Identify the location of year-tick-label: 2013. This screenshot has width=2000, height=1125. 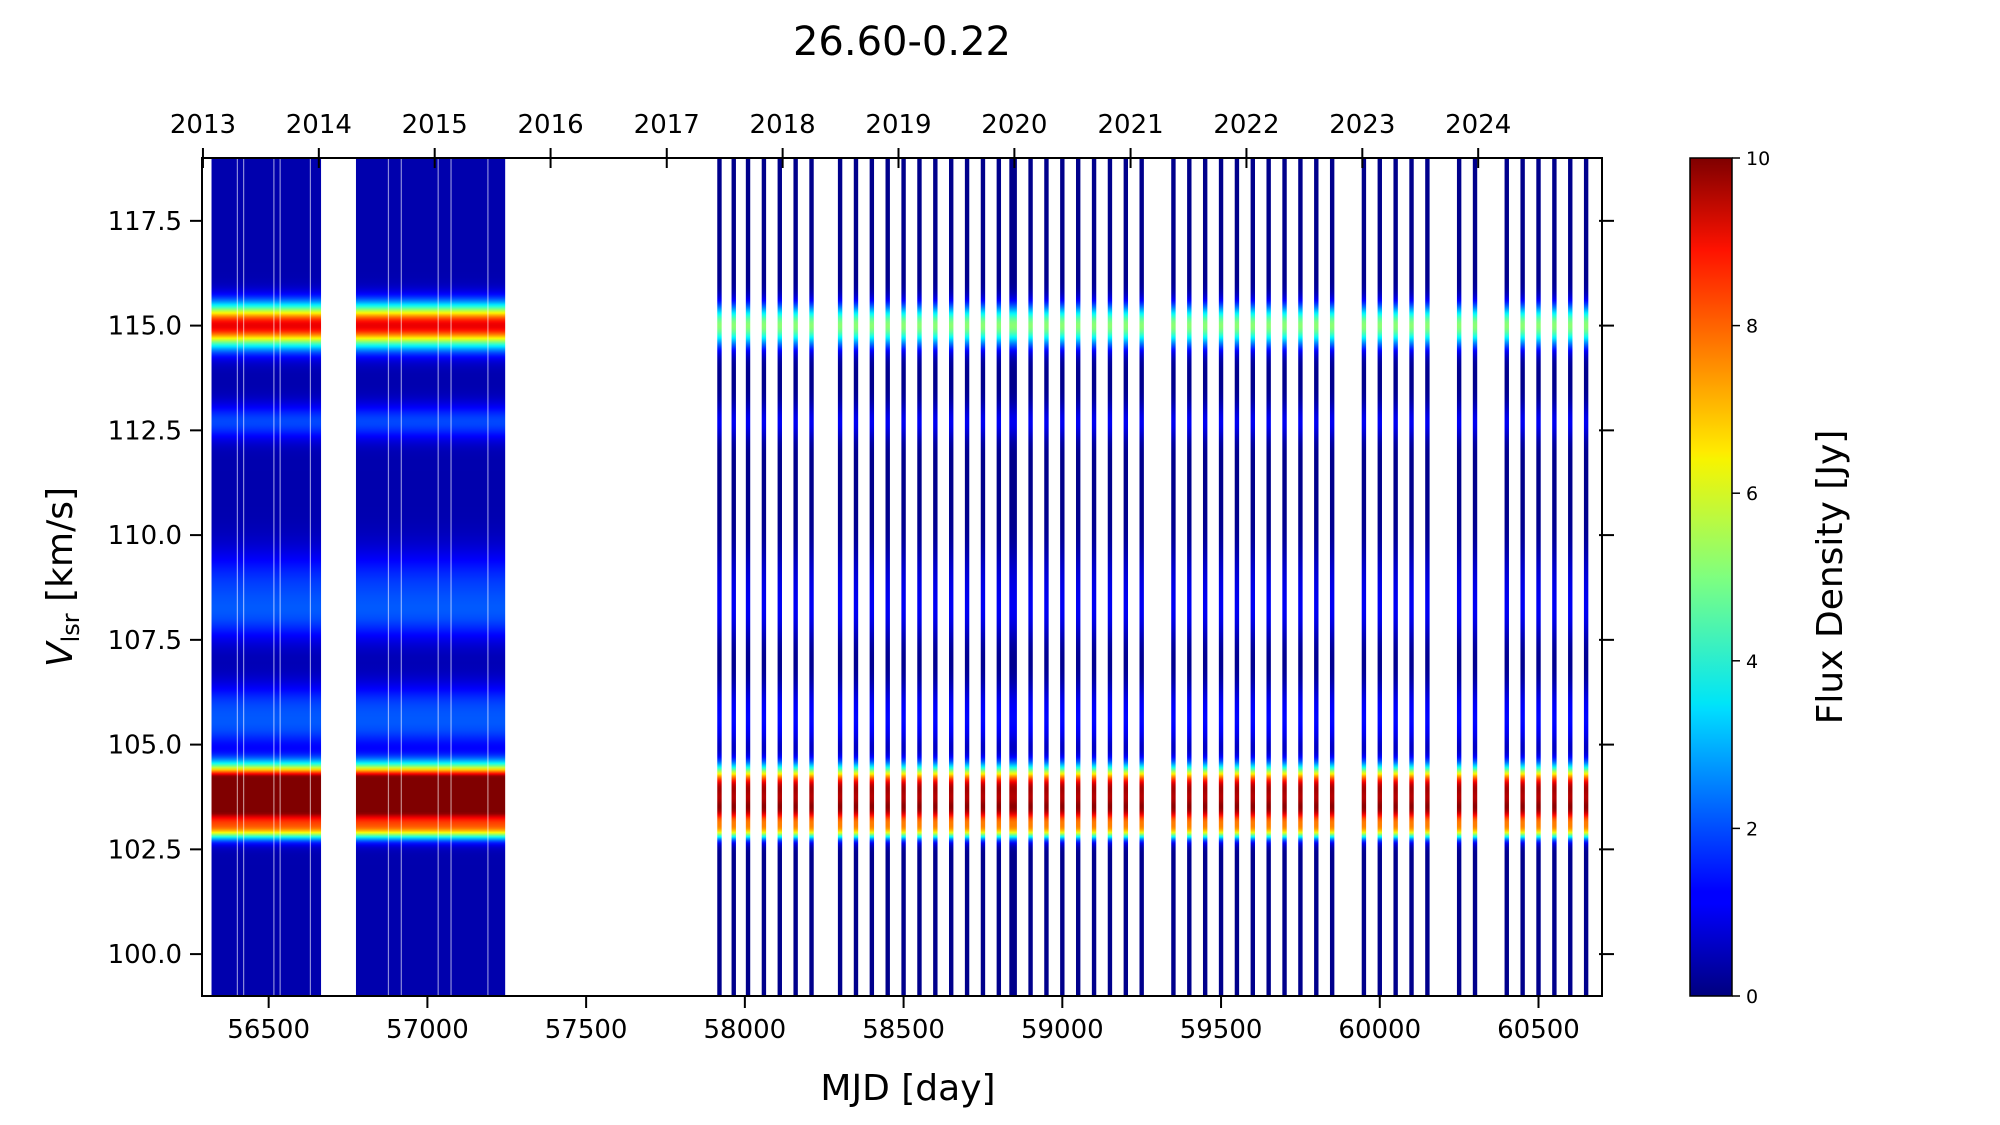
(203, 125).